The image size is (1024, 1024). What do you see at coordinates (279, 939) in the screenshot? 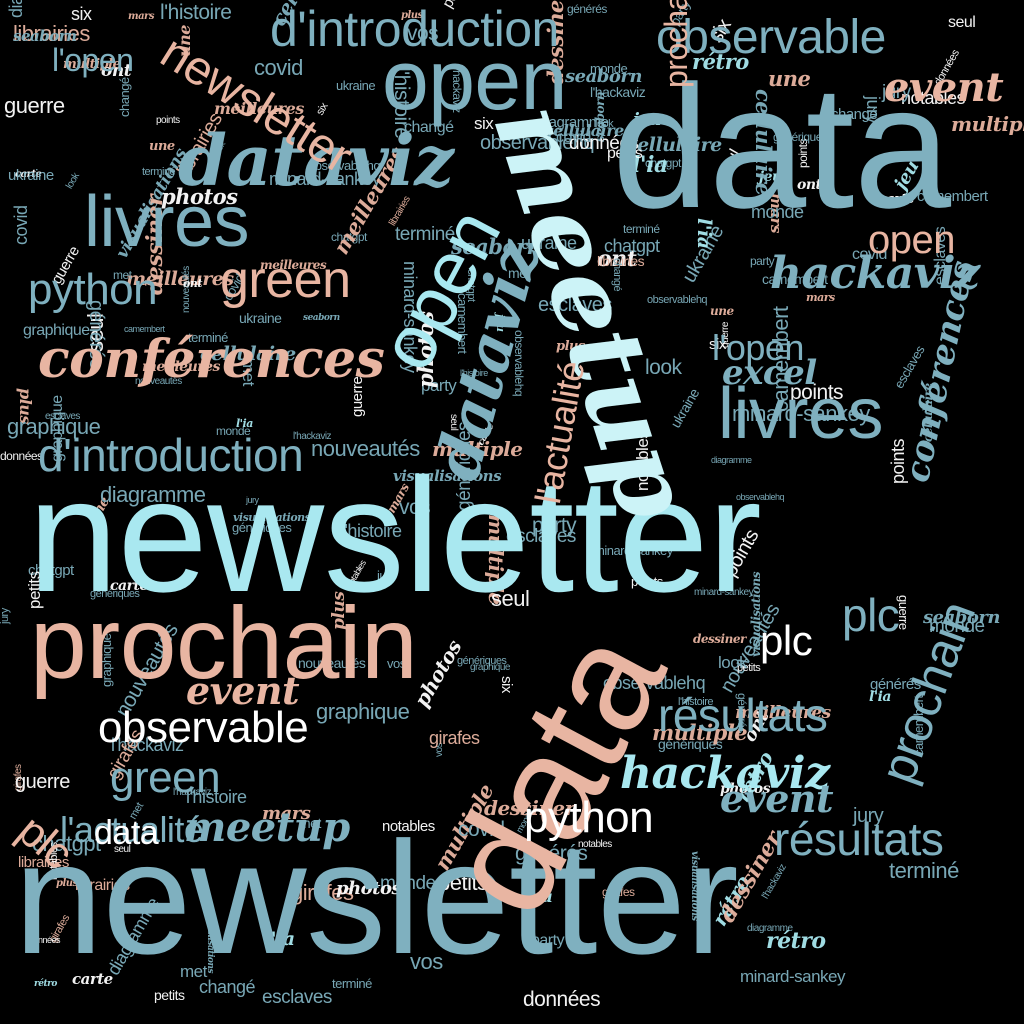
I see `word: l'ia` at bounding box center [279, 939].